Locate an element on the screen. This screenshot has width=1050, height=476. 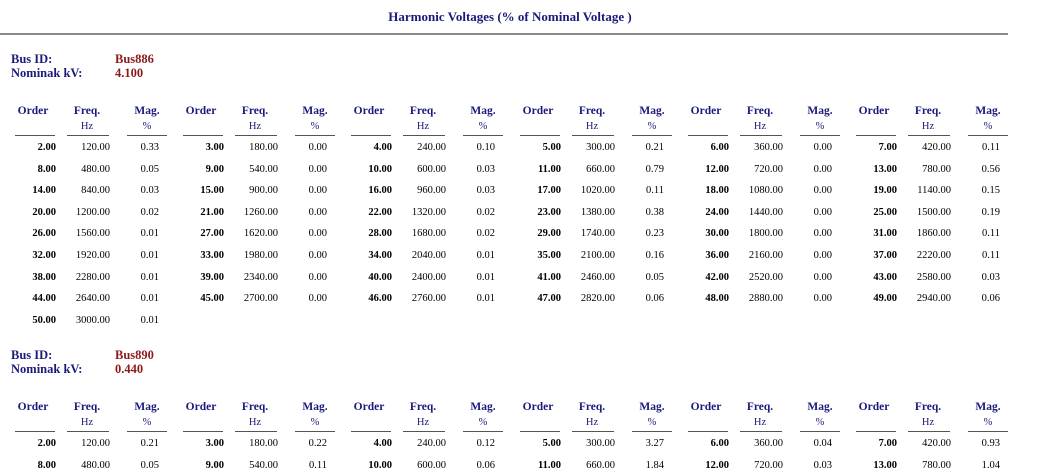
order-value: 22.00 is located at coordinates (380, 212).